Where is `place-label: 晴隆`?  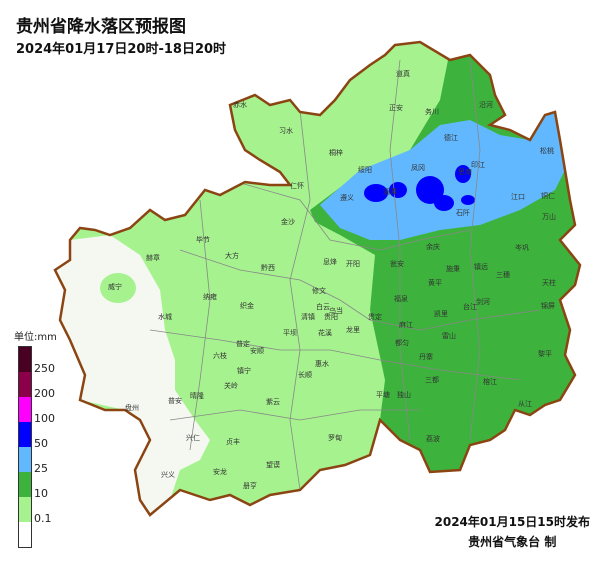
place-label: 晴隆 is located at coordinates (197, 395).